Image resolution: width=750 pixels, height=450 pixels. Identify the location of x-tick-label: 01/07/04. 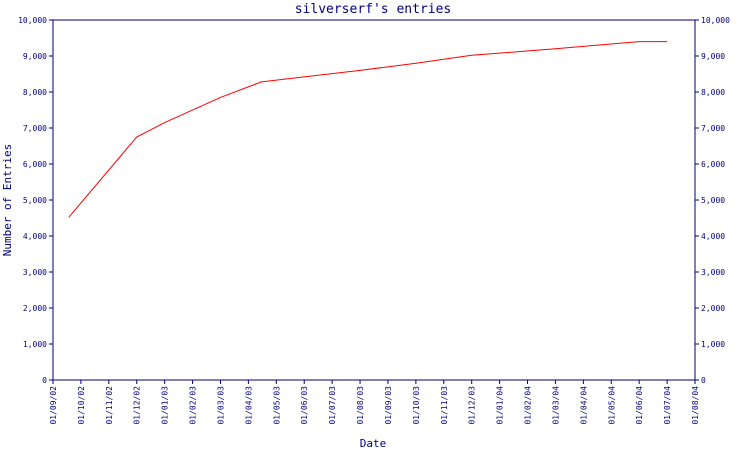
(667, 405).